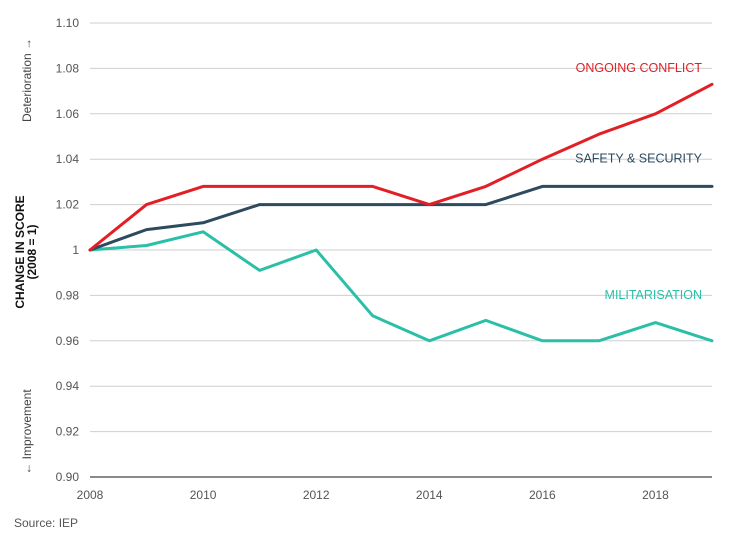 Image resolution: width=740 pixels, height=549 pixels. I want to click on y-tick-label: 1.10, so click(68, 23).